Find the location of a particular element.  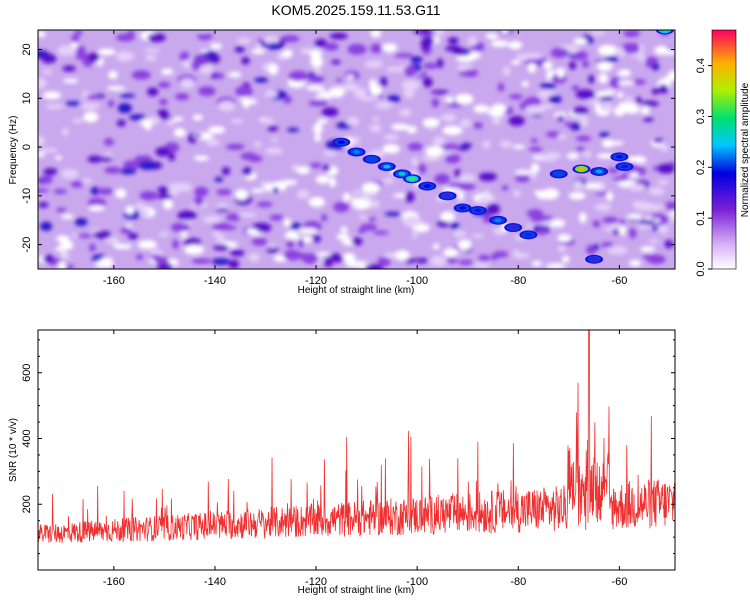

x-tick-label: -100 is located at coordinates (417, 281).